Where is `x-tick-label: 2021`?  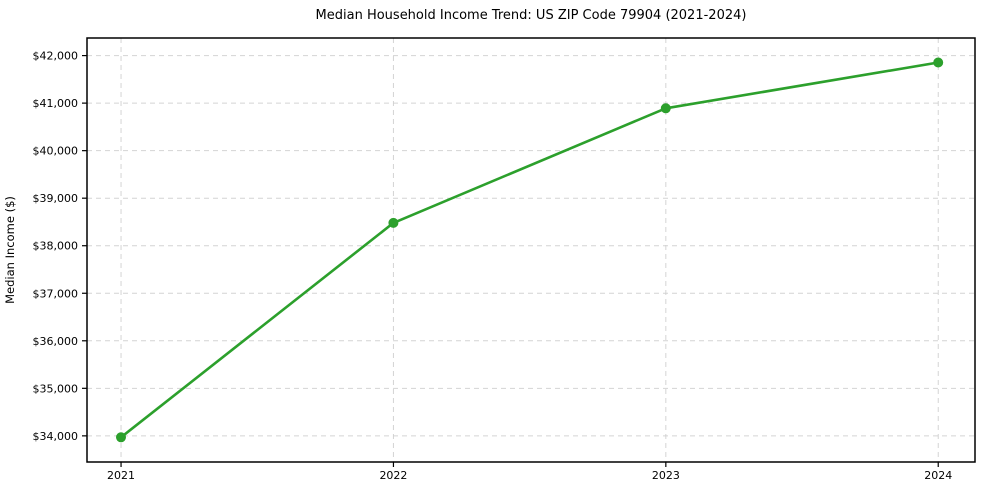
x-tick-label: 2021 is located at coordinates (121, 475).